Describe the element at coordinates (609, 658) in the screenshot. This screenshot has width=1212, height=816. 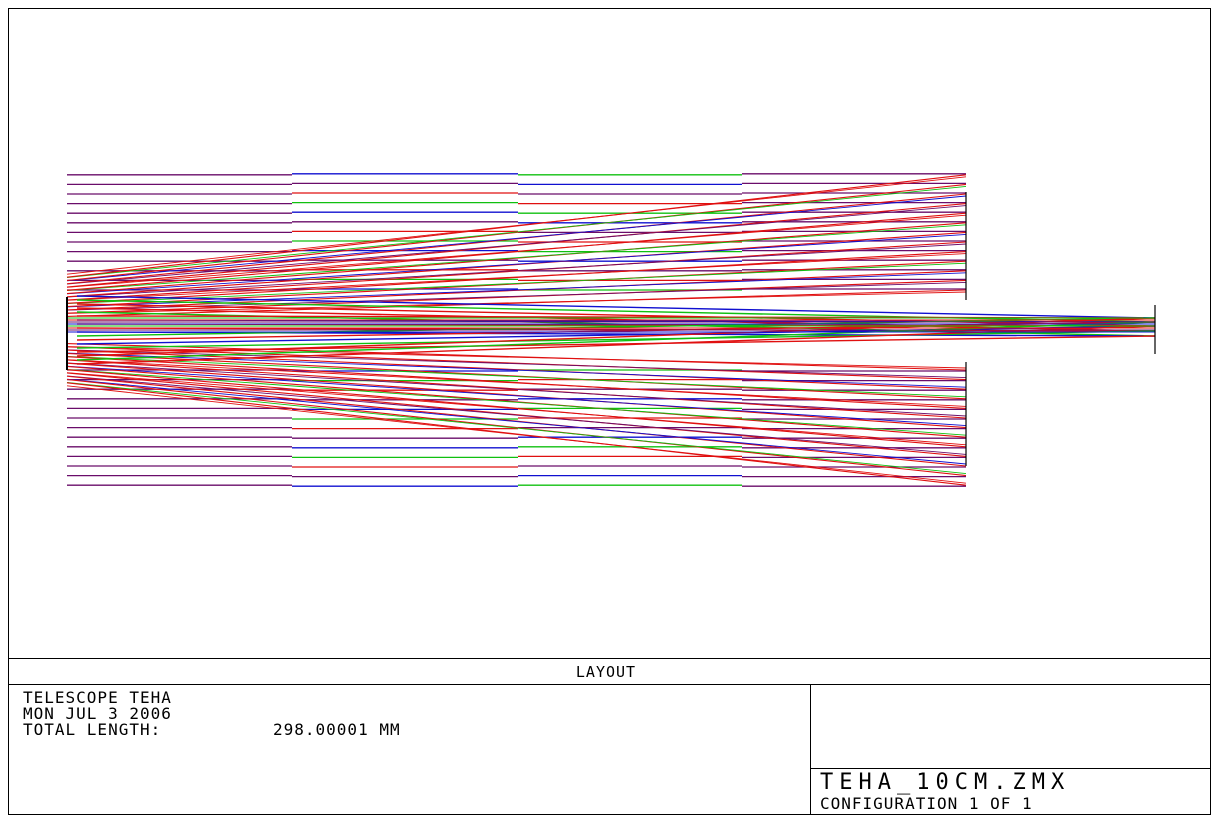
I see `divider-title-top` at that location.